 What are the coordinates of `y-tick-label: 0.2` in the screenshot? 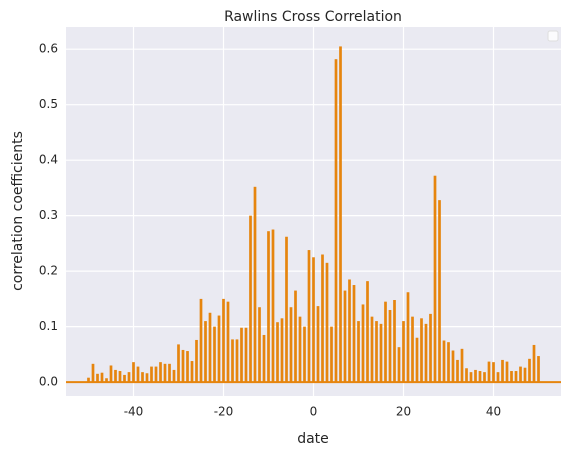 It's located at (48, 271).